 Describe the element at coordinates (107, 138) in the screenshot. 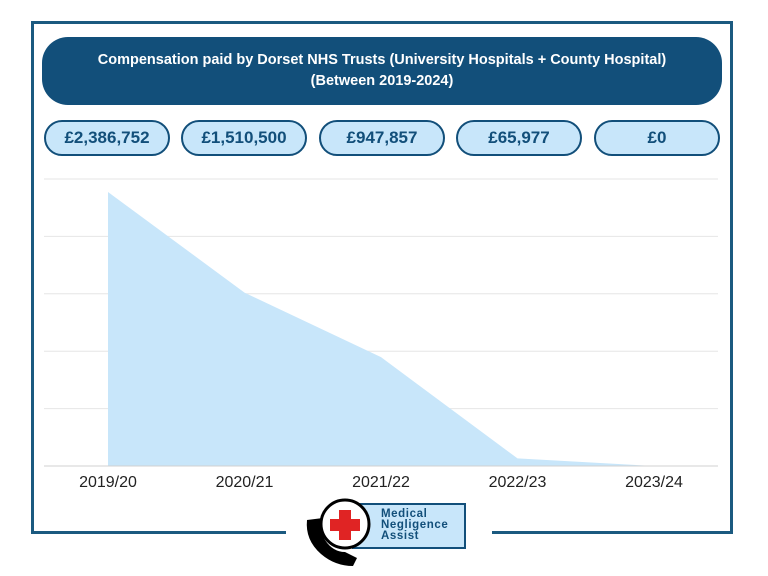

I see `value-pill-2019-20: £2,386,752` at that location.